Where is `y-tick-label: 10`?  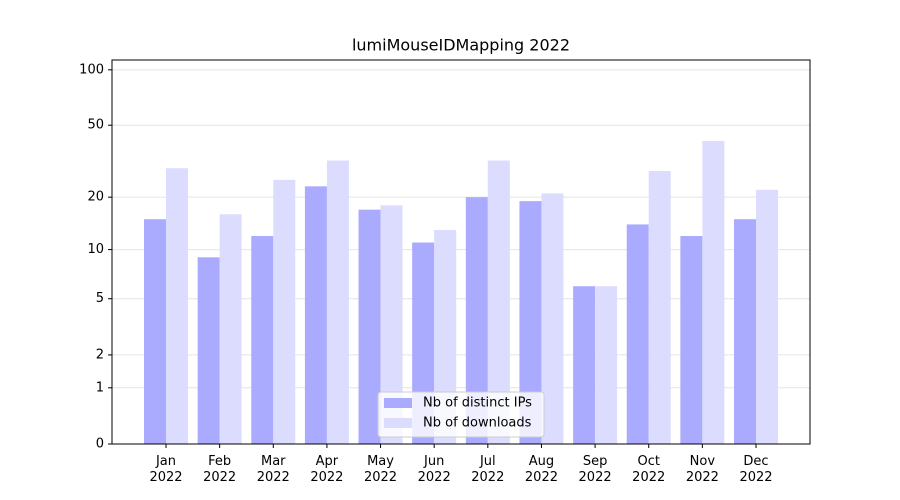 y-tick-label: 10 is located at coordinates (95, 249).